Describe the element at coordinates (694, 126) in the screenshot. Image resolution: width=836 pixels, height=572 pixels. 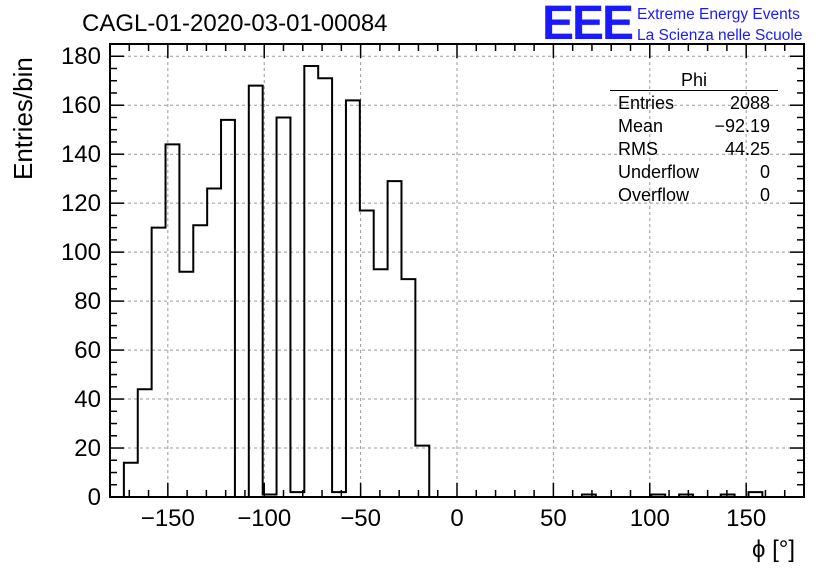
I see `stats-row-mean: Mean −92.19` at that location.